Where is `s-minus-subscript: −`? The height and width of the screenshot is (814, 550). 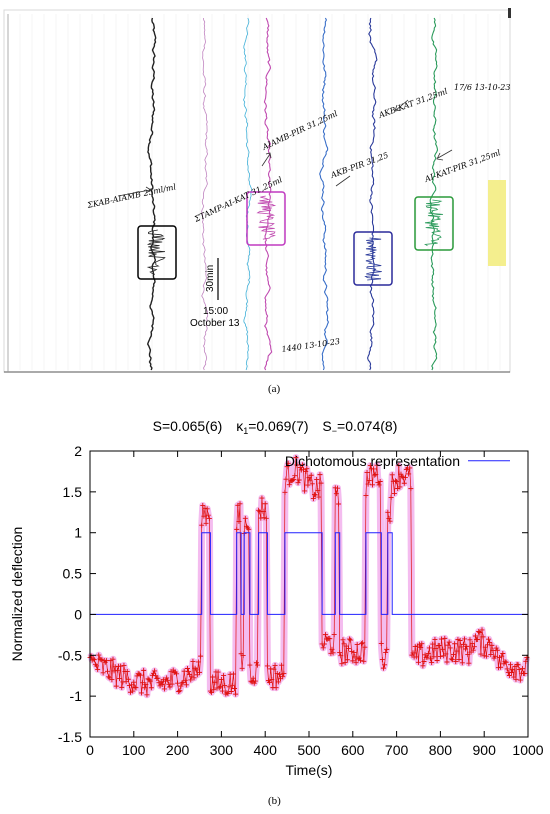 s-minus-subscript: − is located at coordinates (334, 431).